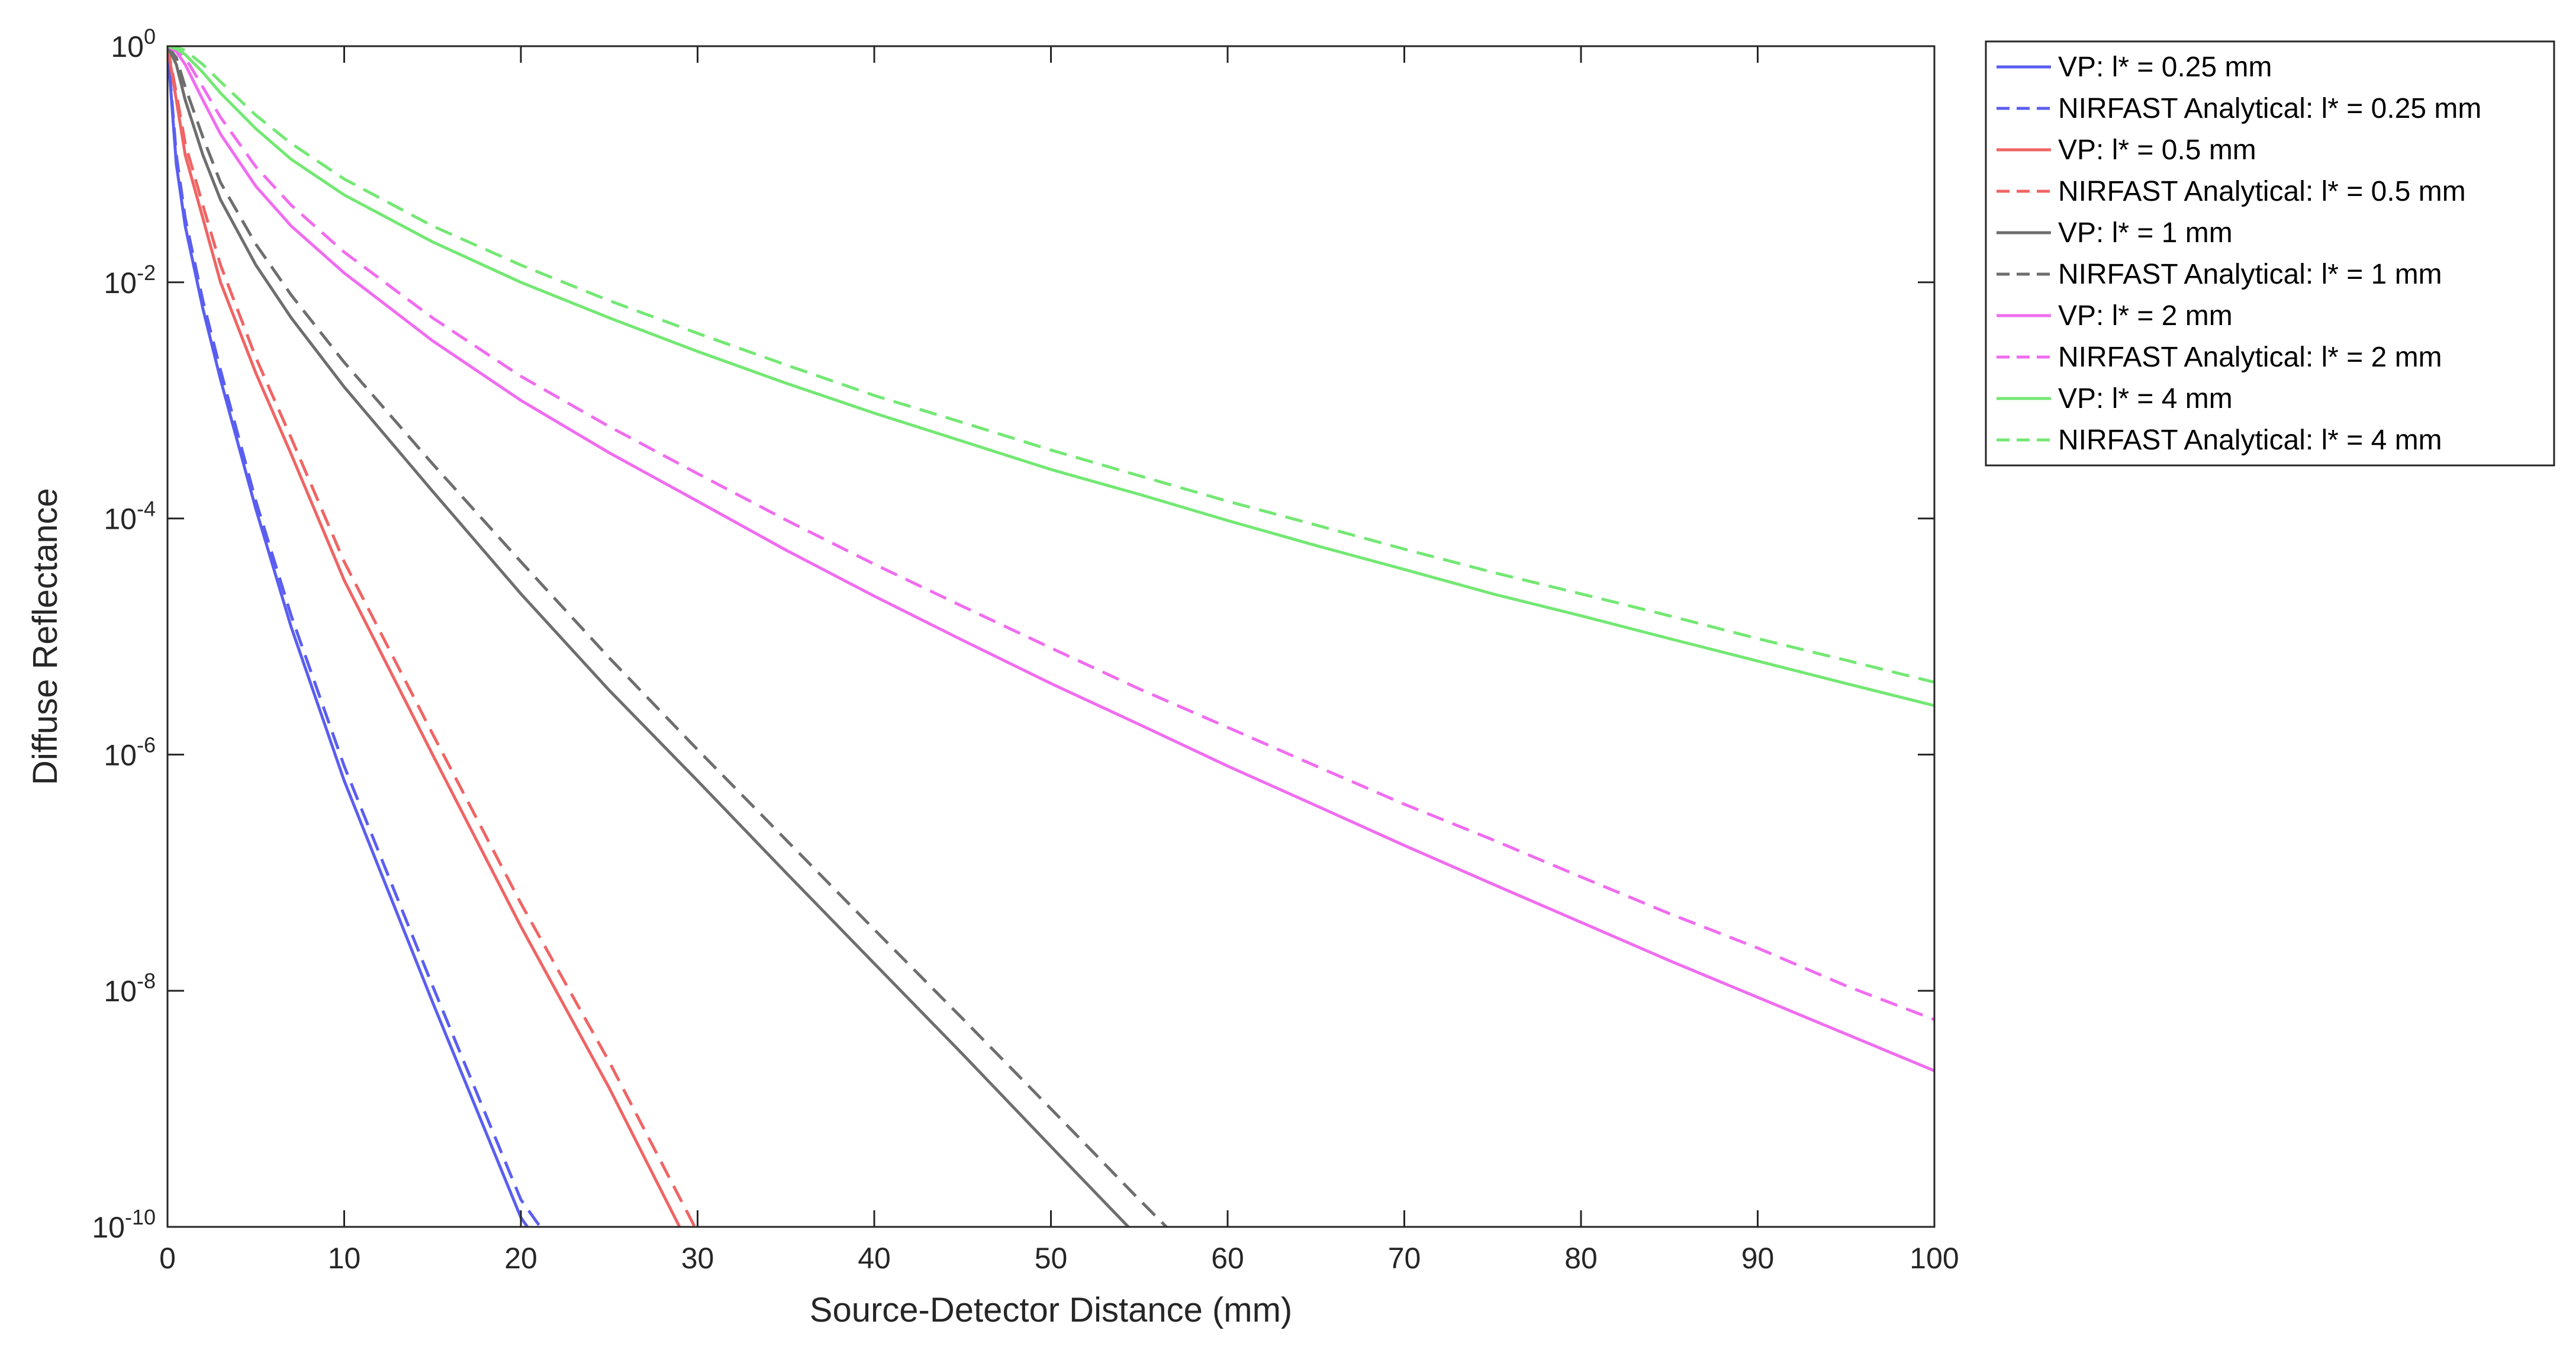  I want to click on x-tick-label: 100, so click(1935, 1258).